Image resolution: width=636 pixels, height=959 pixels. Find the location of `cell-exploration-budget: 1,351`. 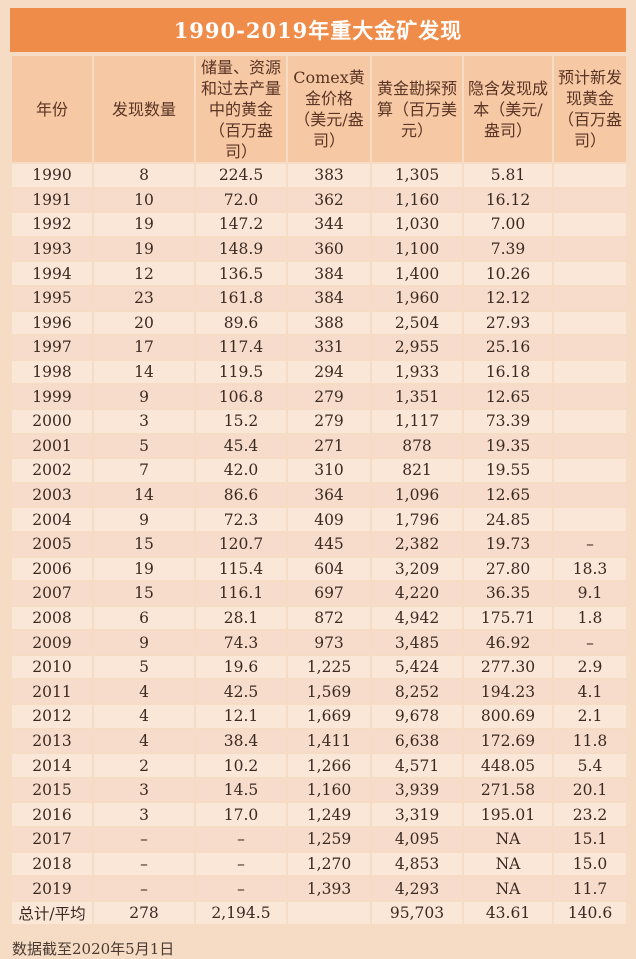

cell-exploration-budget: 1,351 is located at coordinates (417, 396).